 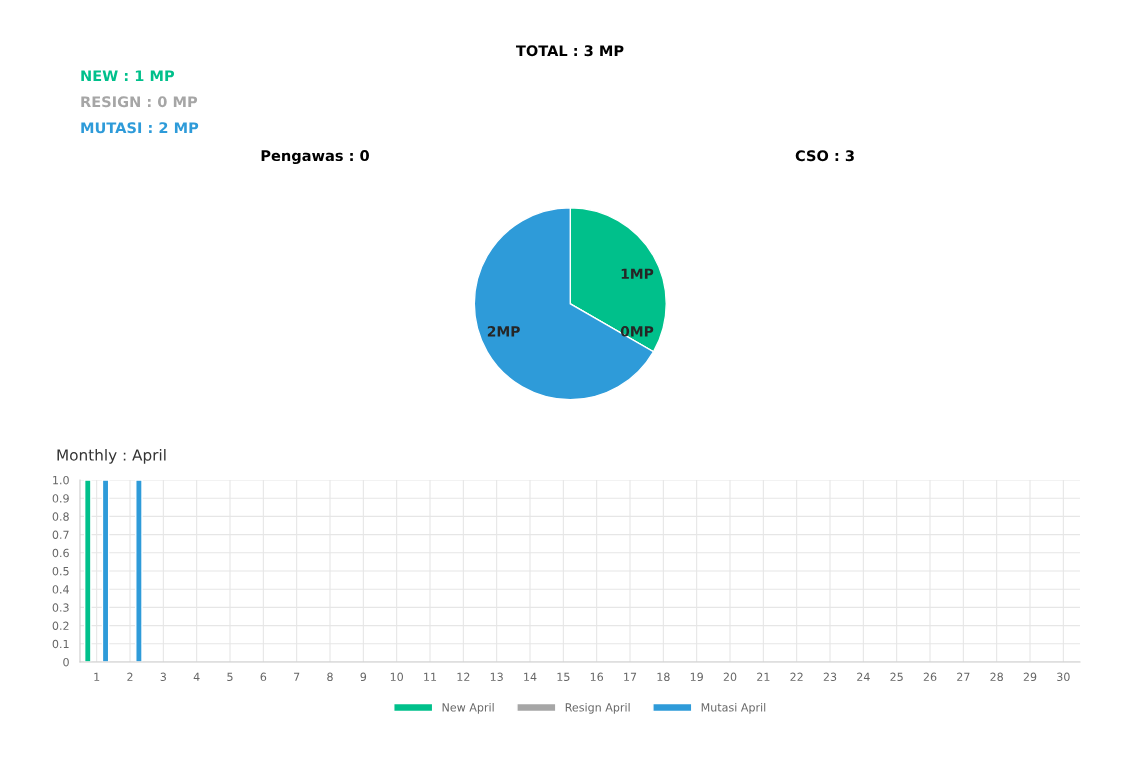 What do you see at coordinates (637, 273) in the screenshot?
I see `data-label: 1MP` at bounding box center [637, 273].